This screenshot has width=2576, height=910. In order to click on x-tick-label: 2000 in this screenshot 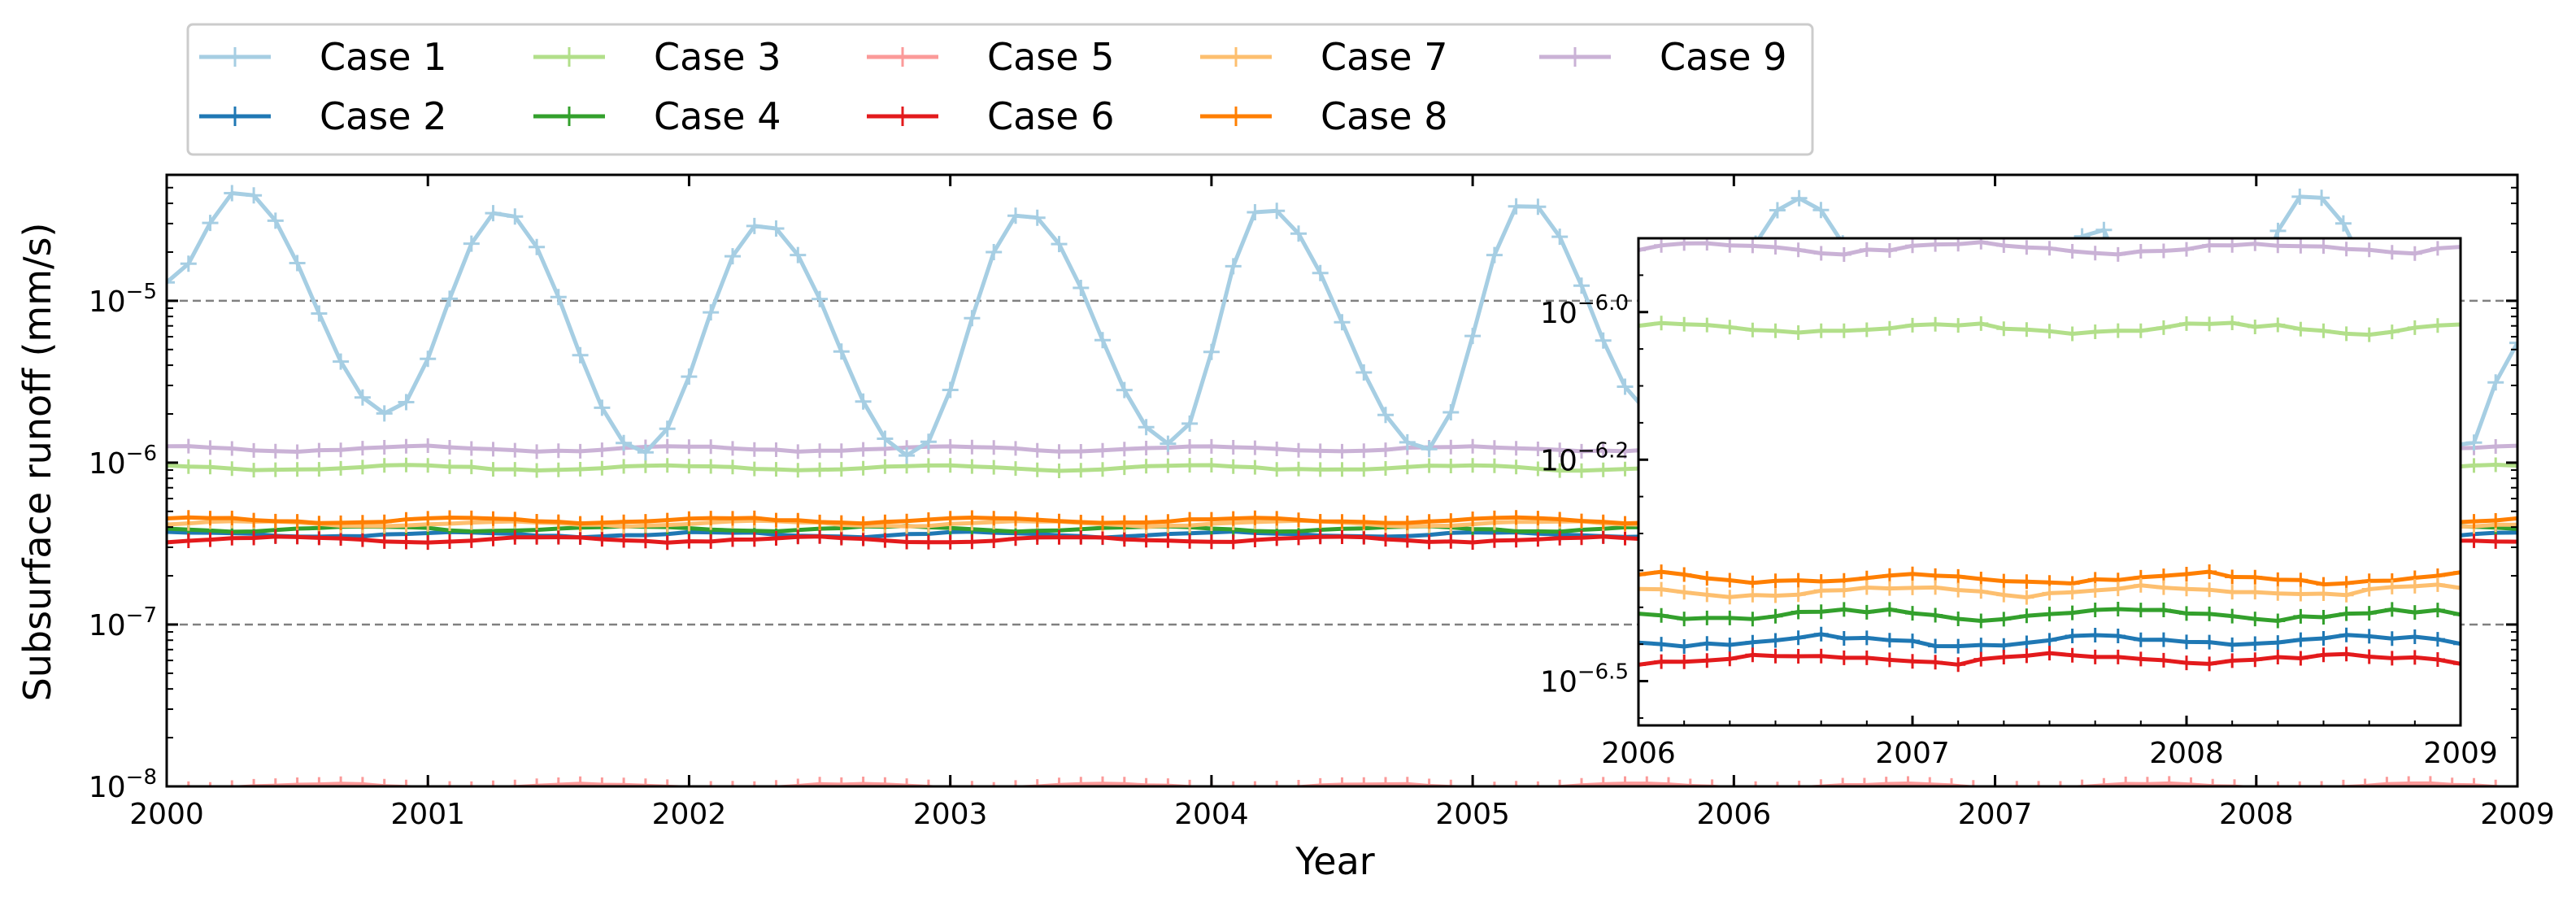, I will do `click(167, 815)`.